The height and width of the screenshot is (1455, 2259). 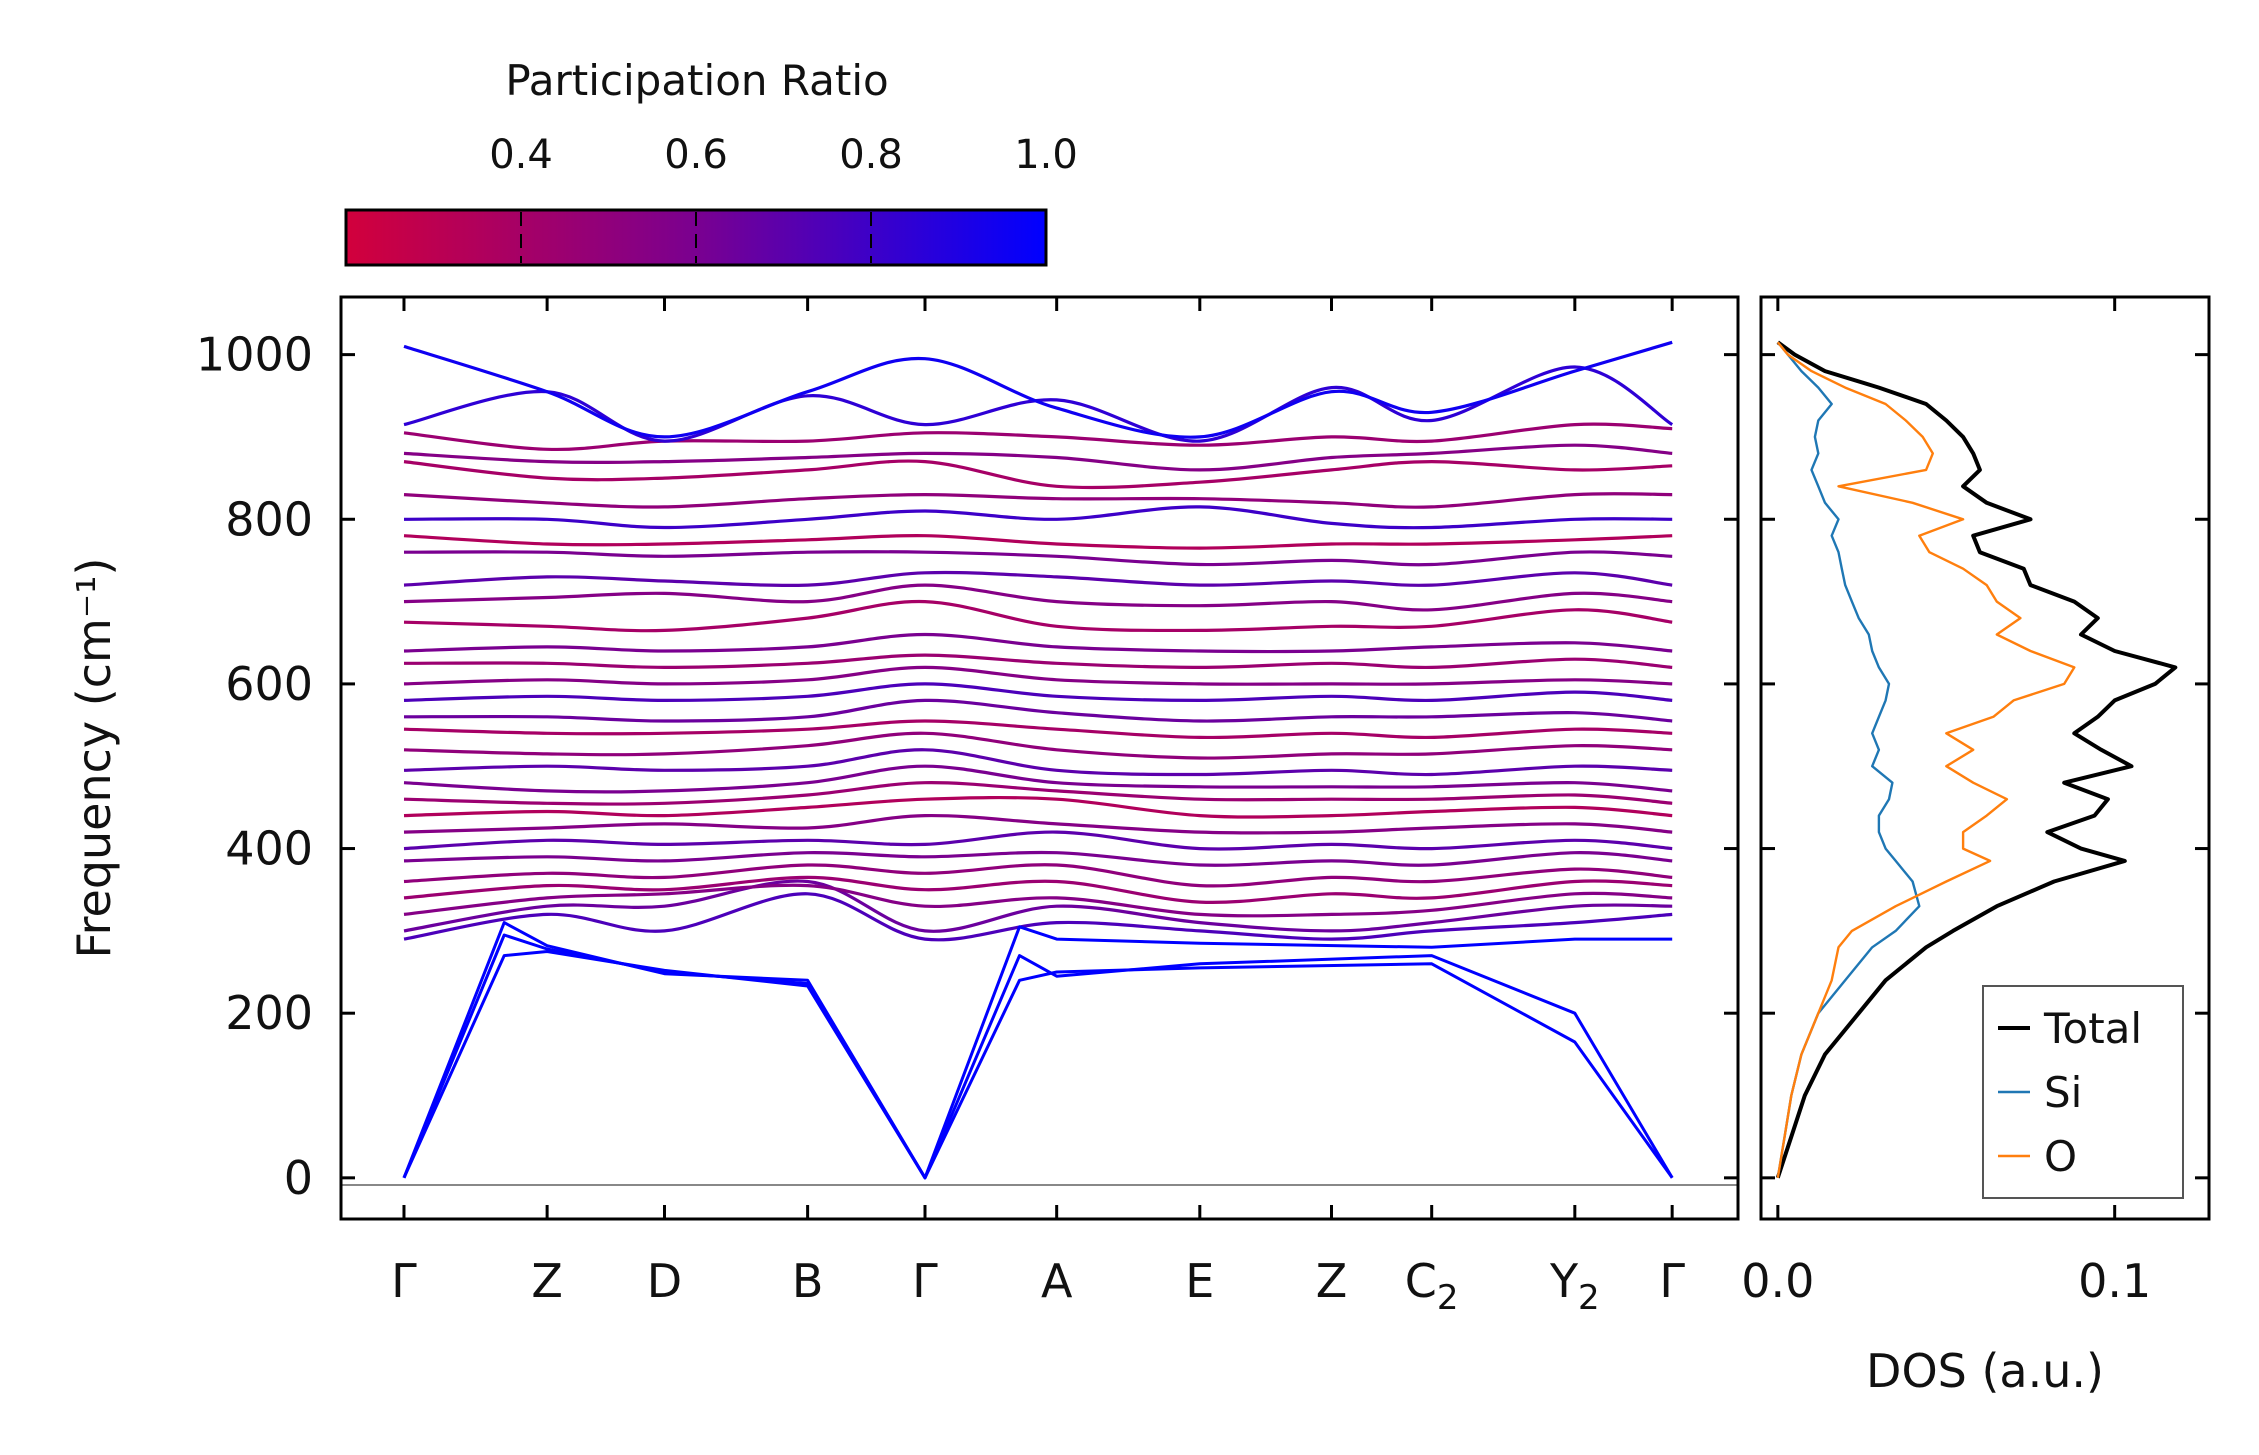 I want to click on dos-x-ticks: 0.0 0.1, so click(x=1946, y=802).